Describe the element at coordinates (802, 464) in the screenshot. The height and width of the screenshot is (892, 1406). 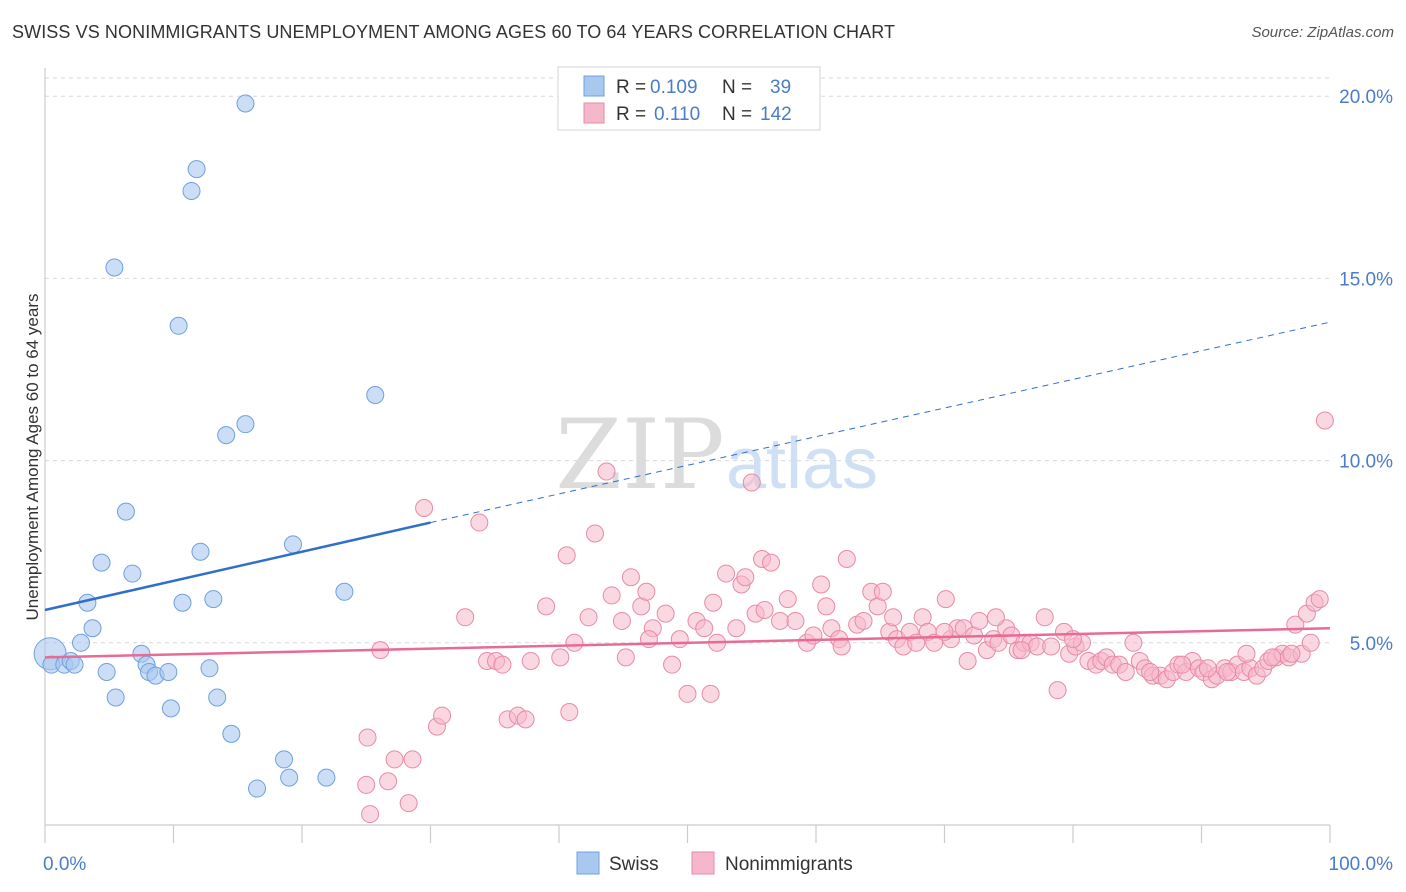
I see `watermark-atlas: atlas` at that location.